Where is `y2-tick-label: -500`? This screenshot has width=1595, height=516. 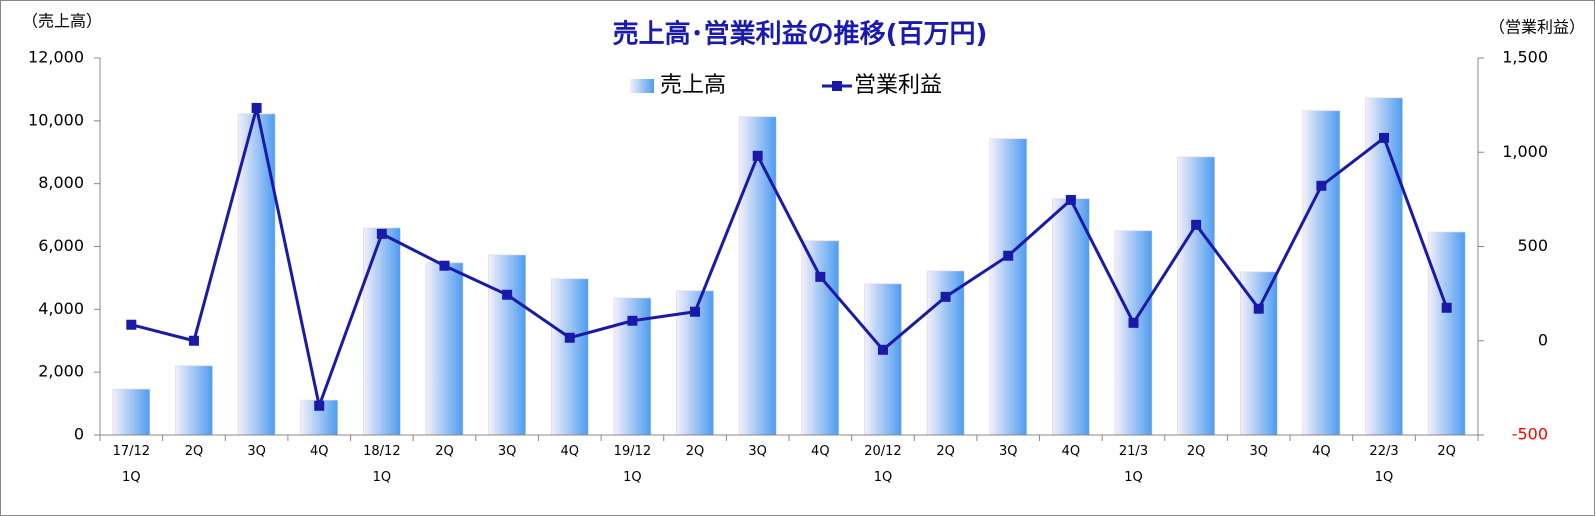
y2-tick-label: -500 is located at coordinates (1530, 434).